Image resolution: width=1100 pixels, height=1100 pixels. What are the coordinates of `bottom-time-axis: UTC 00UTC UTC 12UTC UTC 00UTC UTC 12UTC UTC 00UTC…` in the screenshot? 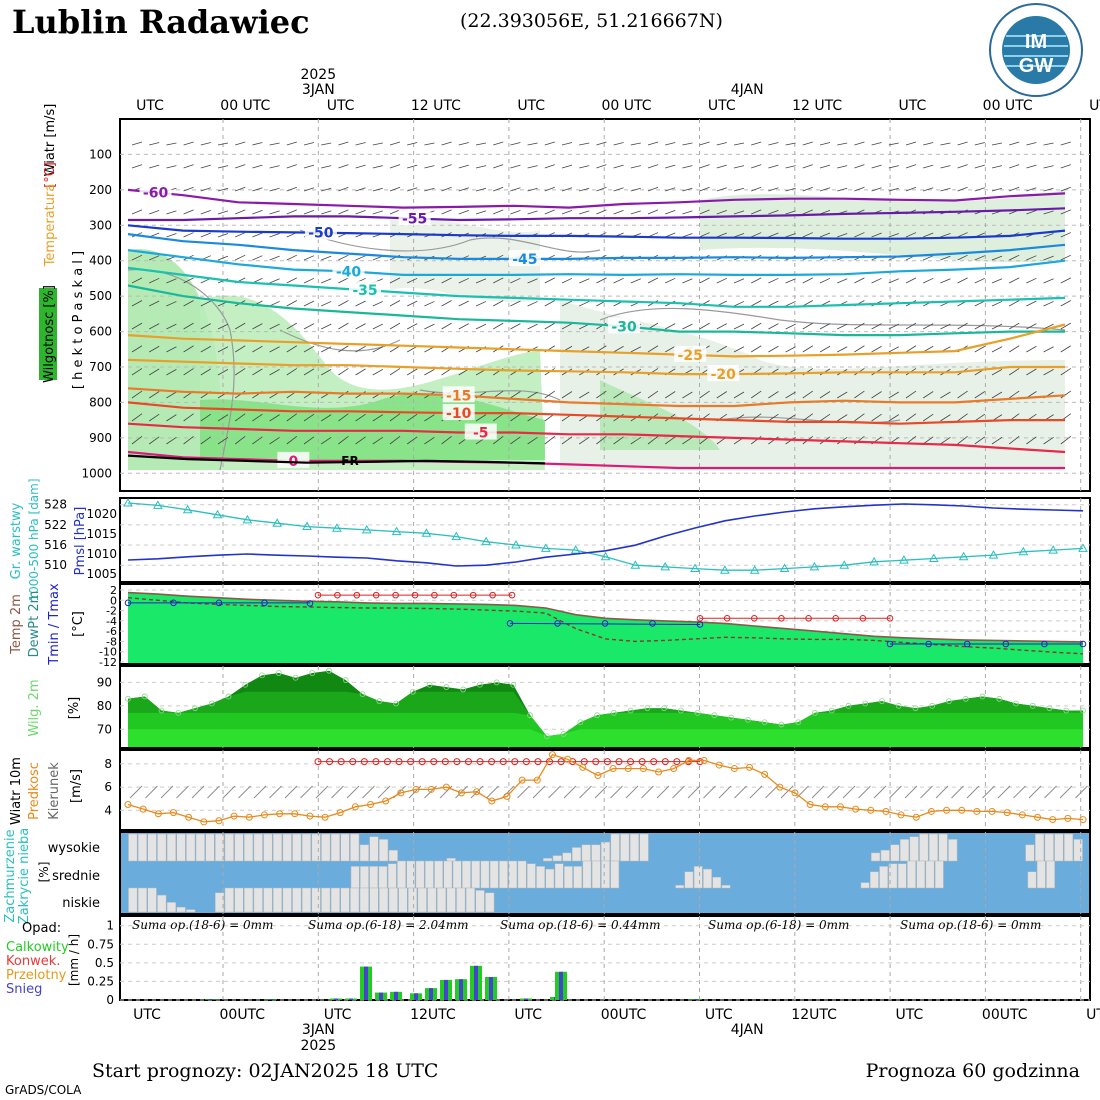 It's located at (616, 1030).